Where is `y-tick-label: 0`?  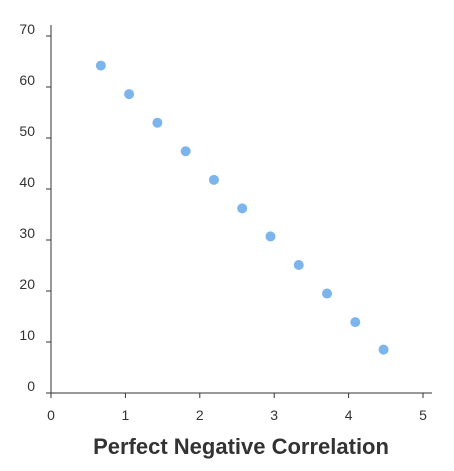
y-tick-label: 0 is located at coordinates (31, 386).